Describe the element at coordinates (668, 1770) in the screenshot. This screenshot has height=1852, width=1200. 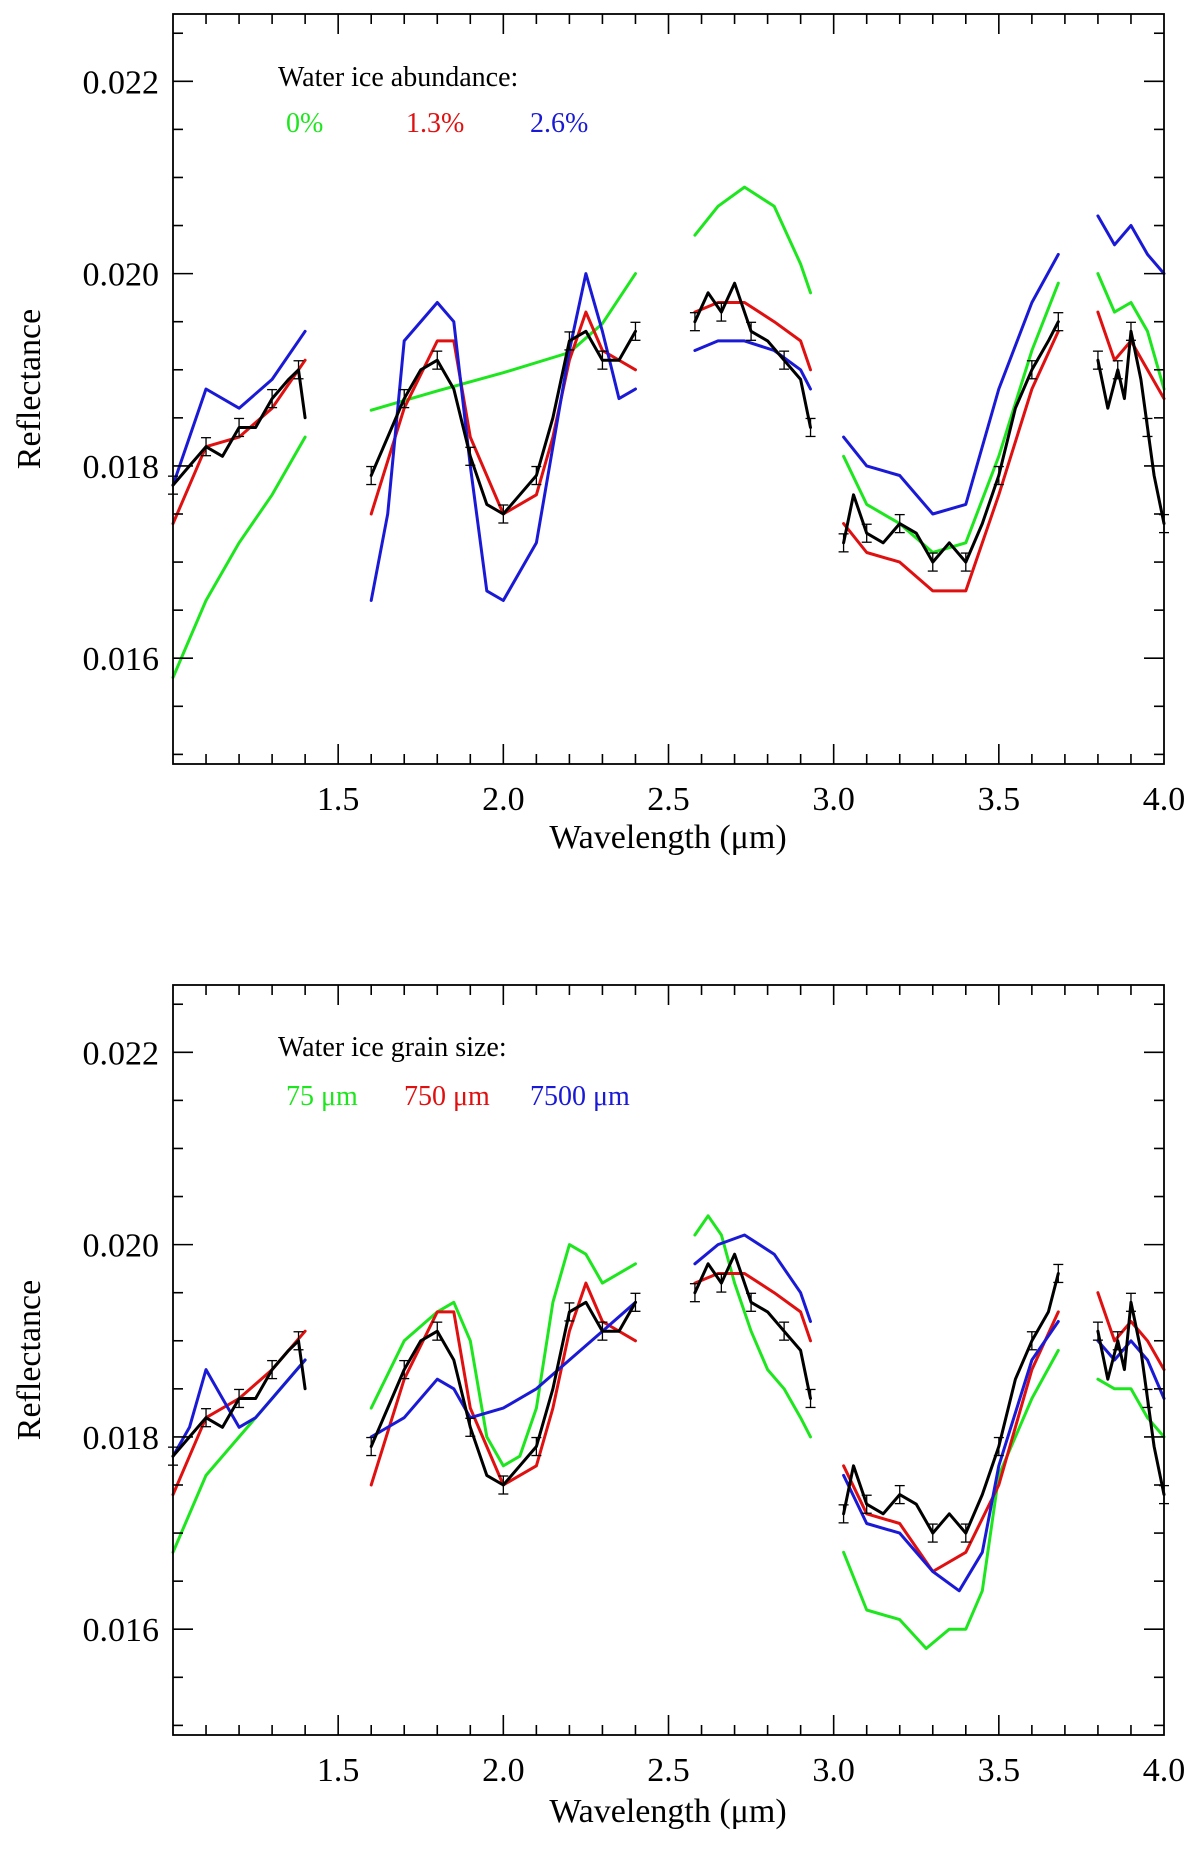
I see `x-tick-label: 2.5` at that location.